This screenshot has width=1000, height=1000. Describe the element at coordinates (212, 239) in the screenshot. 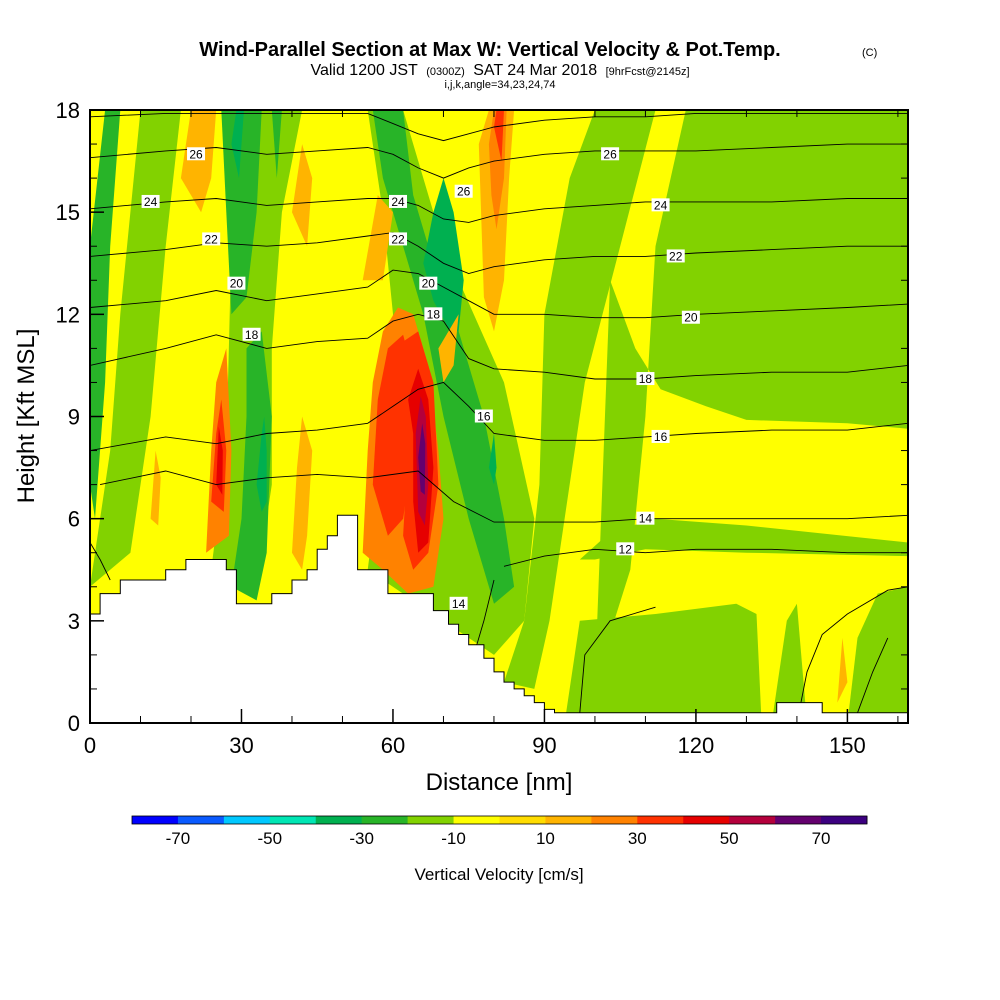

I see `contour-label-text: 22` at that location.